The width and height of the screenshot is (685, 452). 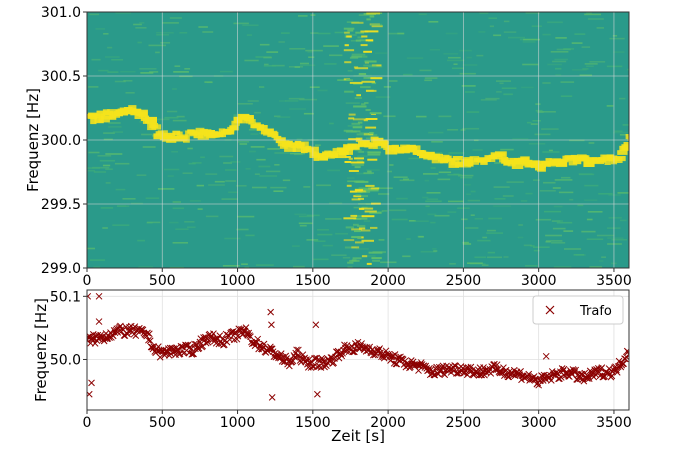 I want to click on y-tick-label: 299.5, so click(x=61, y=205).